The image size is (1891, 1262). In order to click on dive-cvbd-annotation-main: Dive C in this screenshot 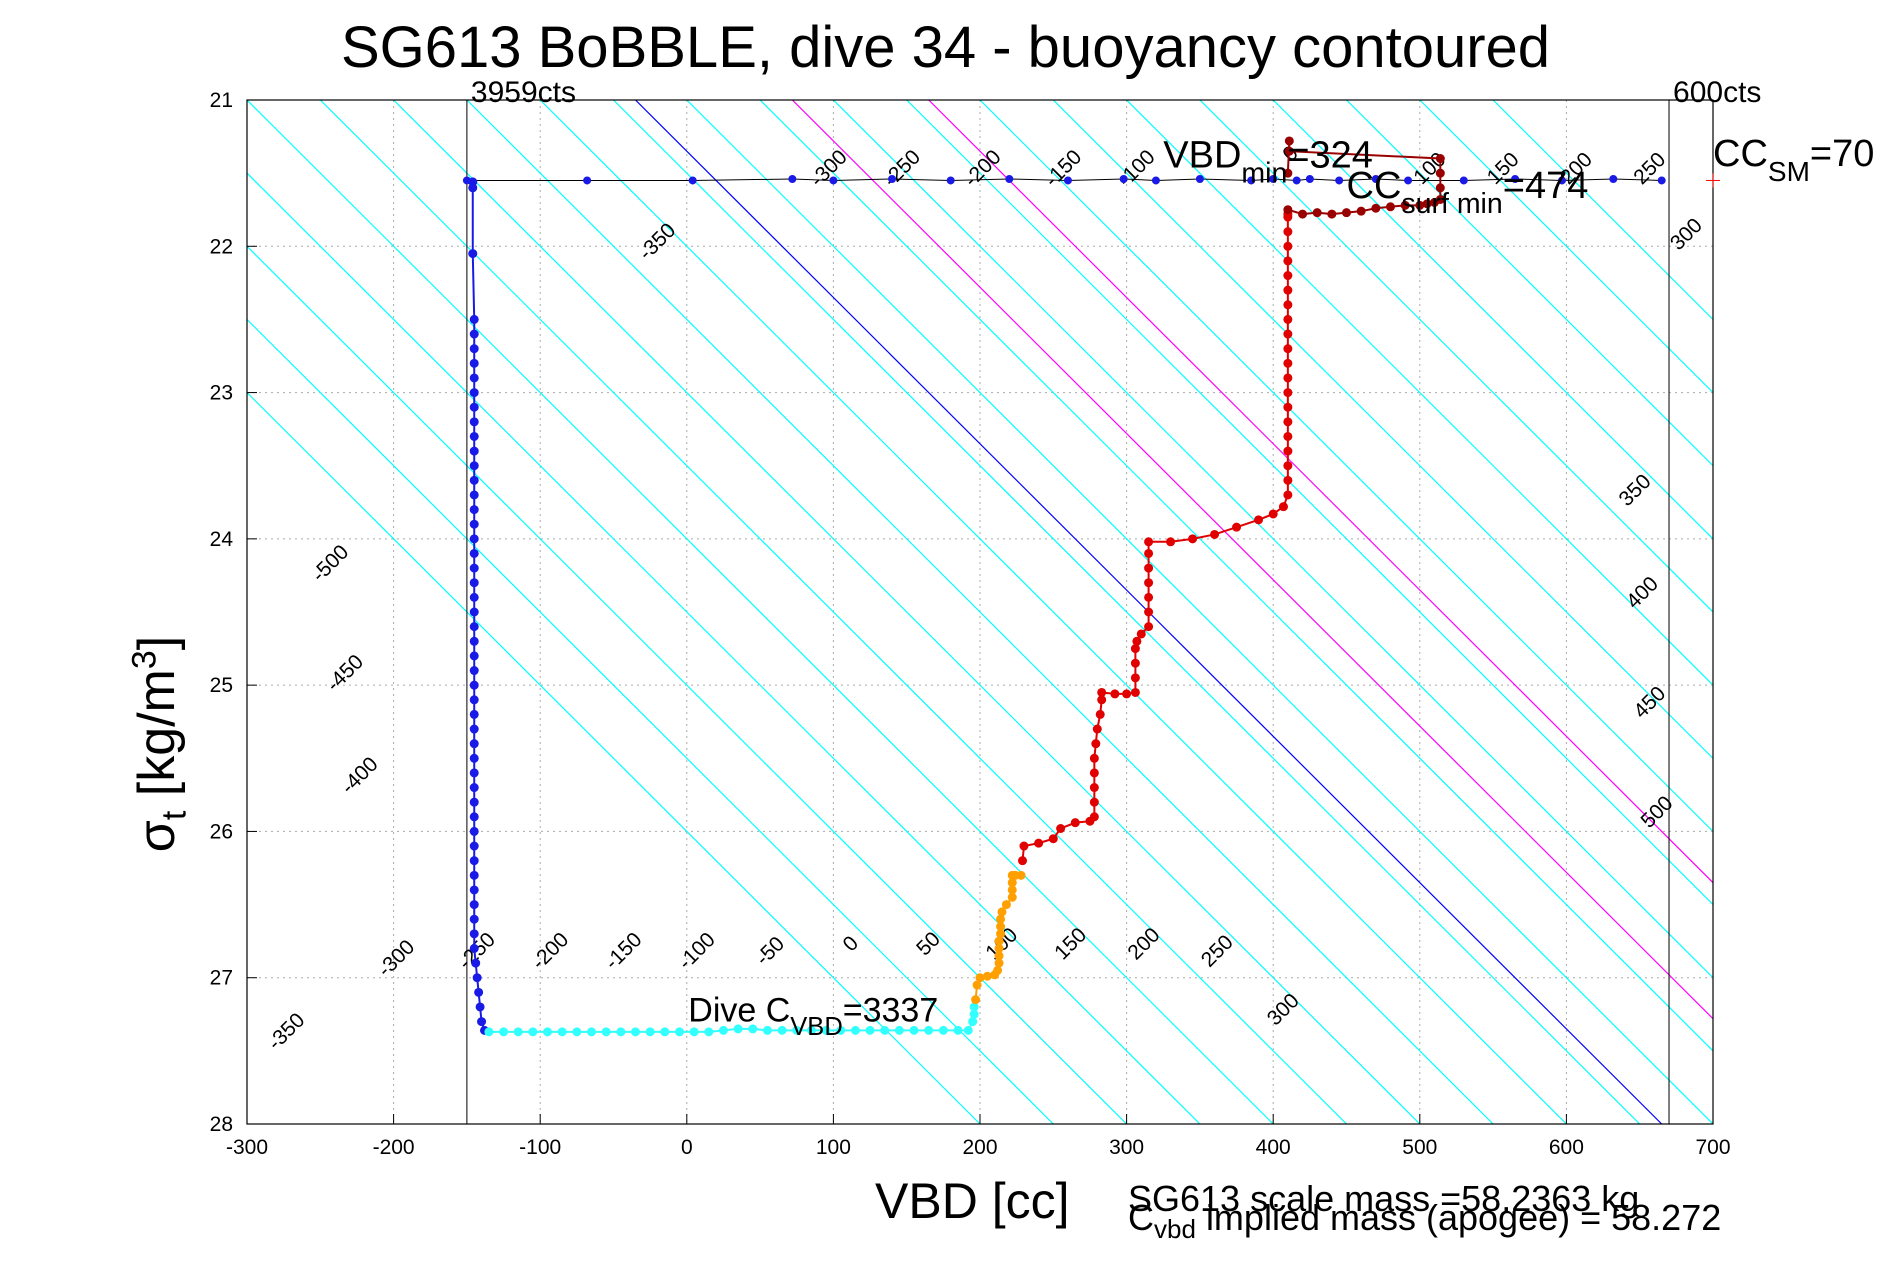, I will do `click(739, 1011)`.